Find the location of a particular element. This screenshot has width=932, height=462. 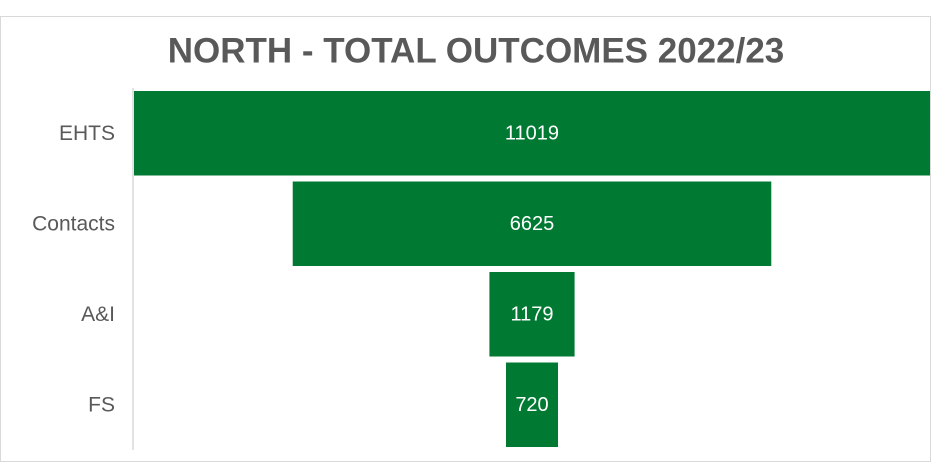

category-label: Contacts is located at coordinates (73, 223).